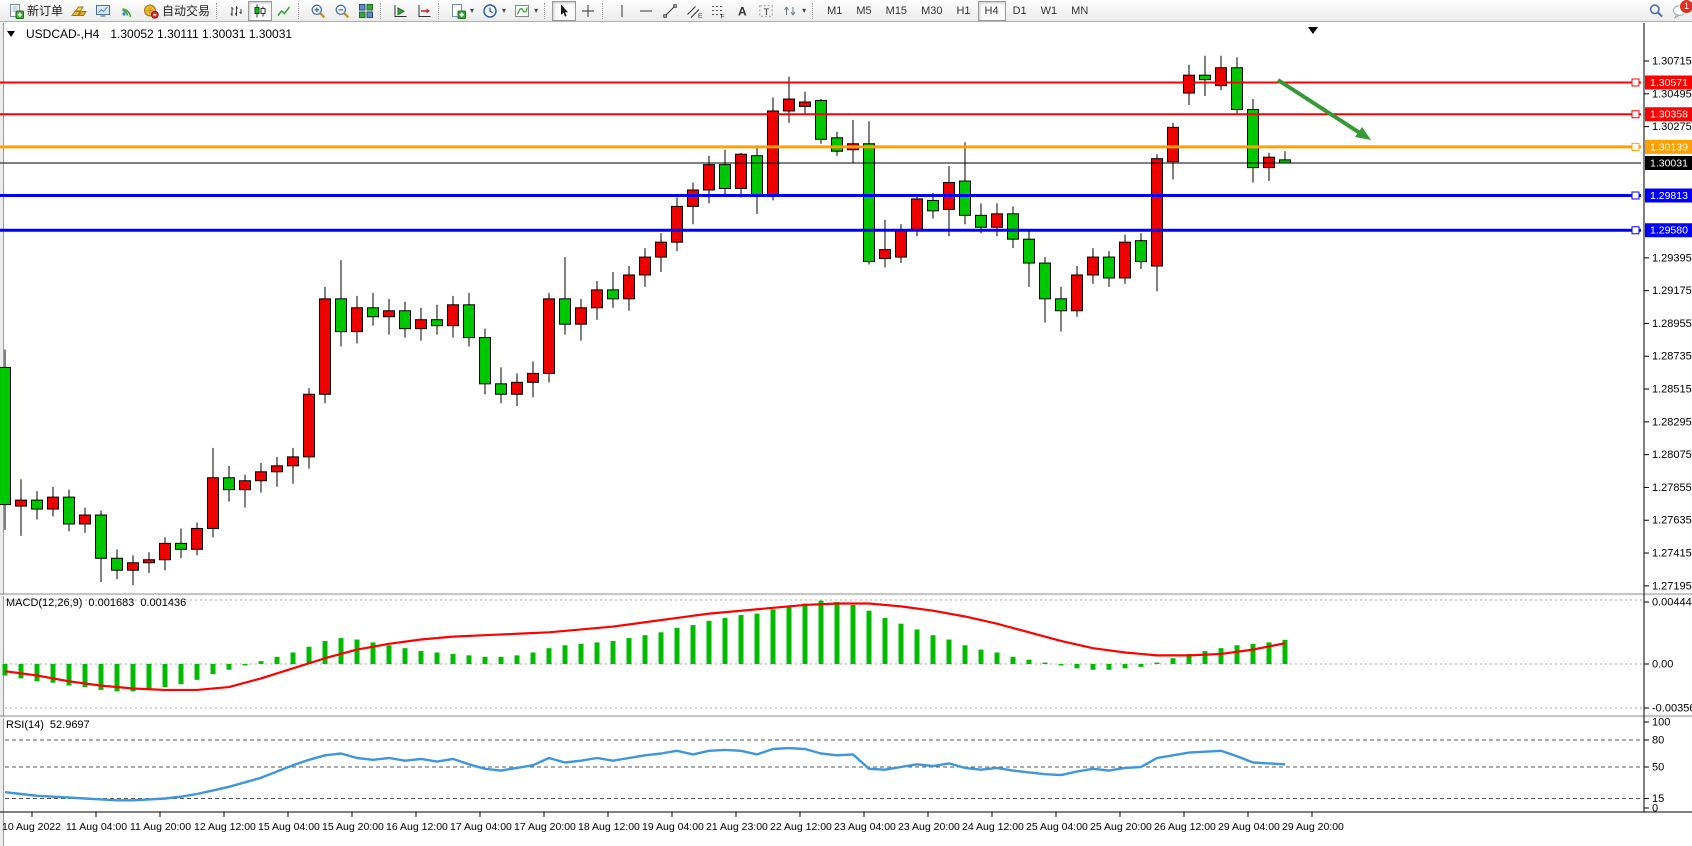 The width and height of the screenshot is (1692, 846). Describe the element at coordinates (236, 11) in the screenshot. I see `bar-chart-button` at that location.